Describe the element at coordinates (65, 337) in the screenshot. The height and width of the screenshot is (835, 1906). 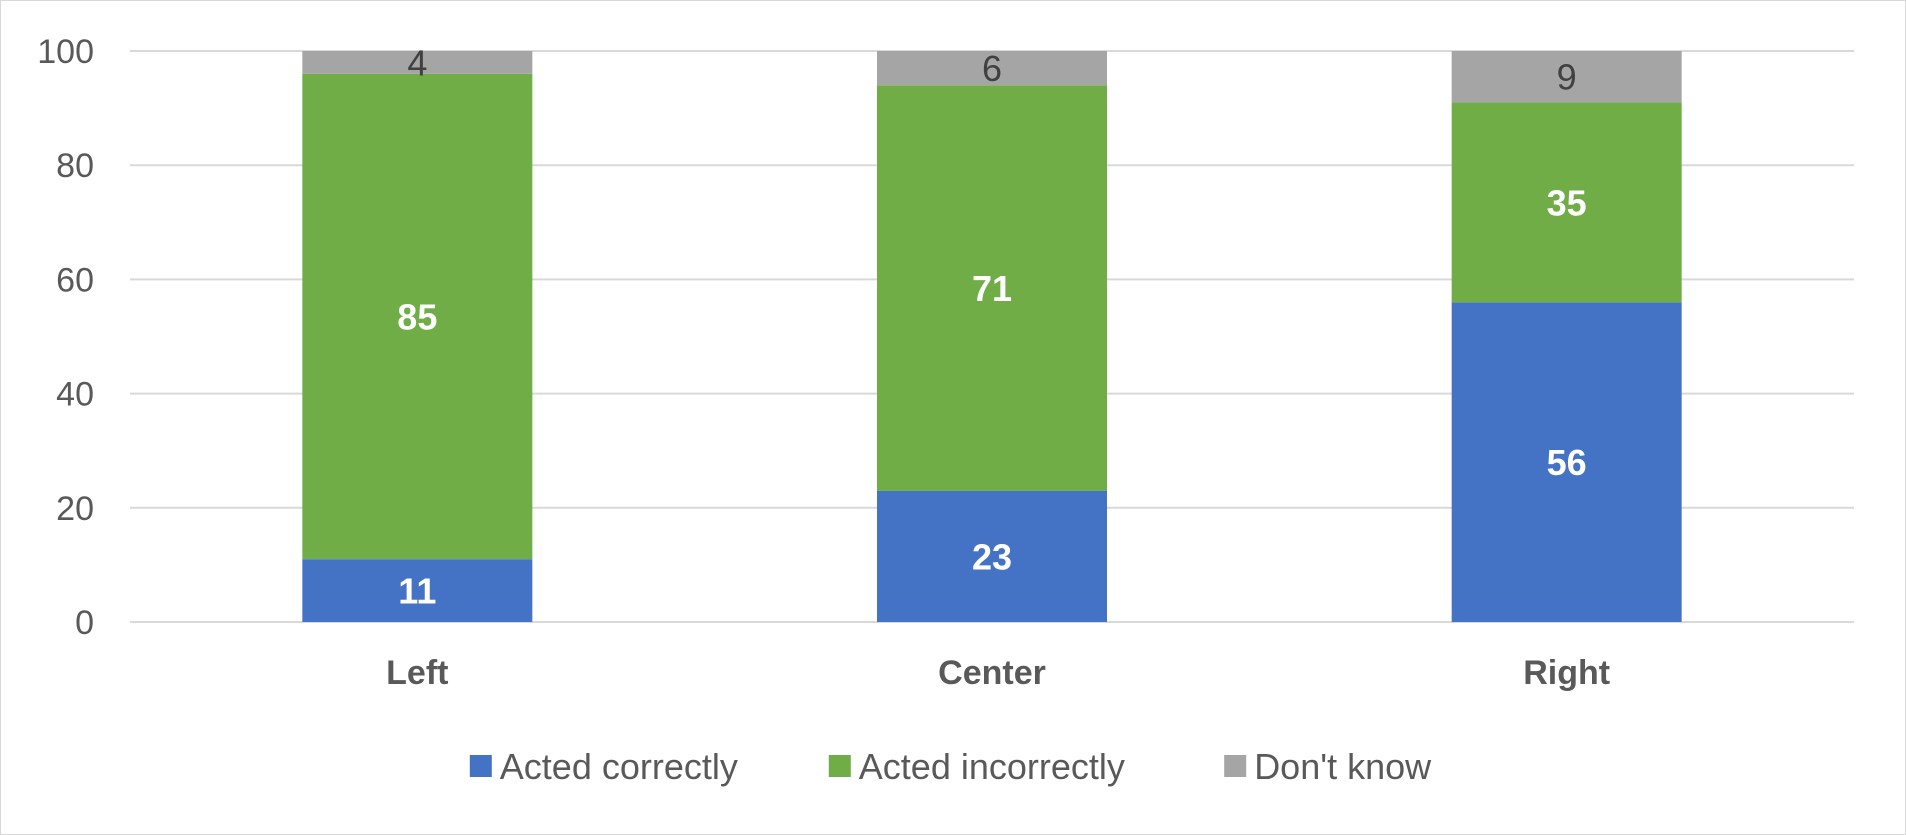
I see `y-axis-tick-labels: 0 20 40 60 80 100` at that location.